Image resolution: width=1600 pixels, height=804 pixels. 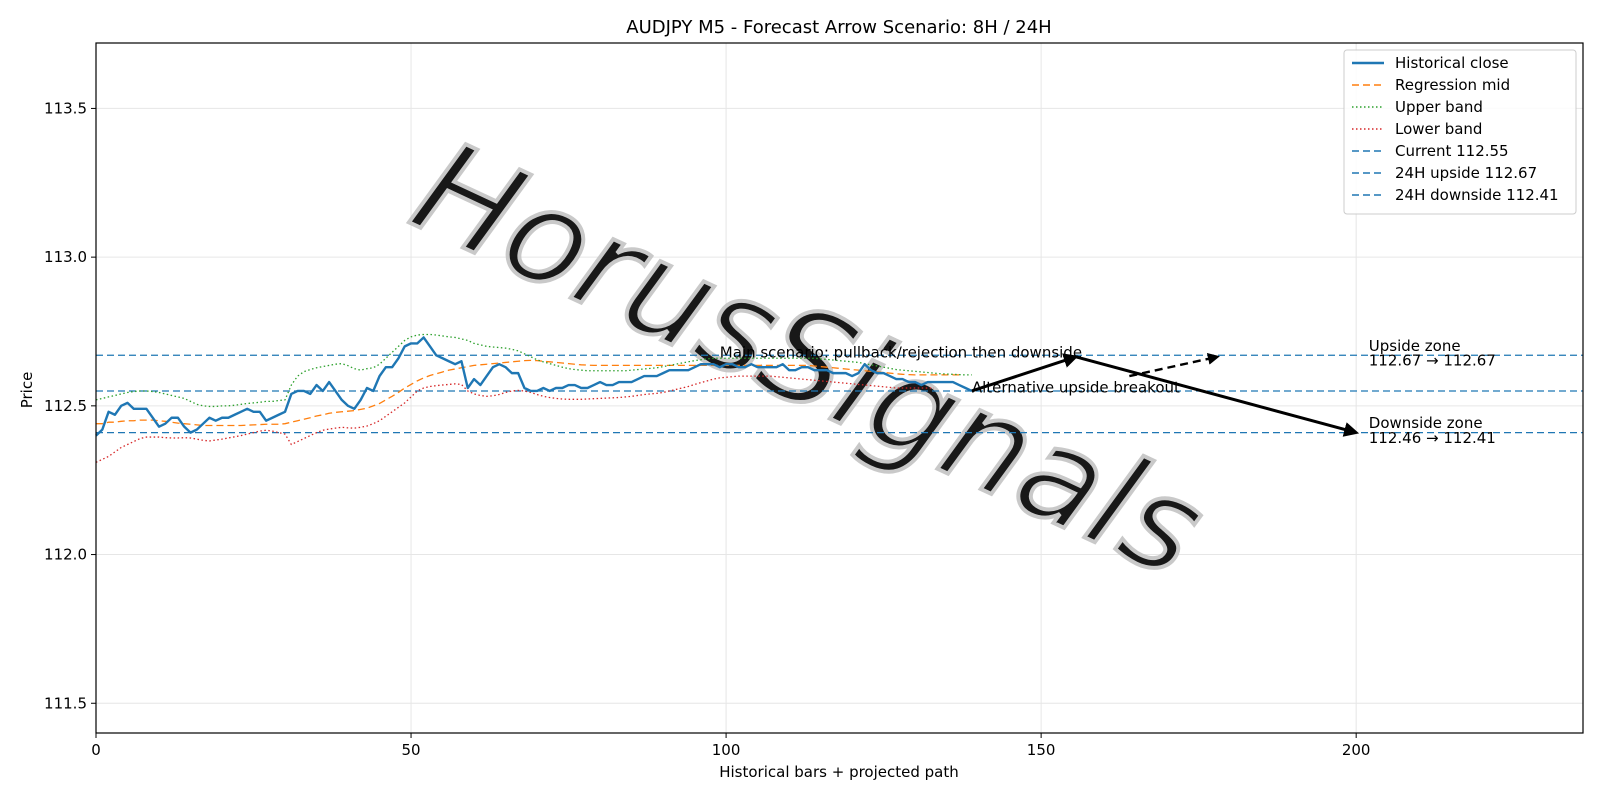 I want to click on annotation-text: Alternative upside breakout, so click(x=1076, y=387).